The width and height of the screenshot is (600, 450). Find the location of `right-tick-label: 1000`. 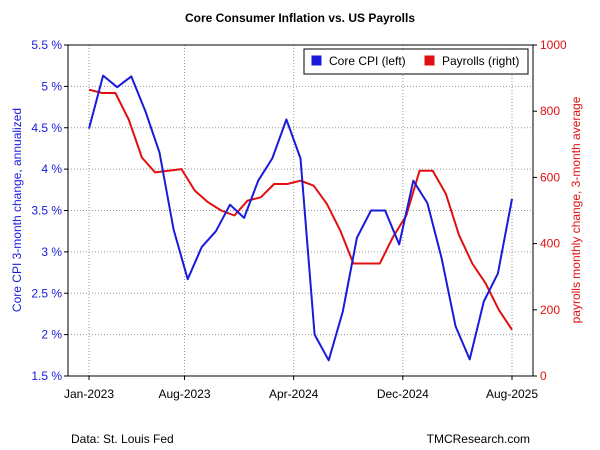

right-tick-label: 1000 is located at coordinates (553, 45).